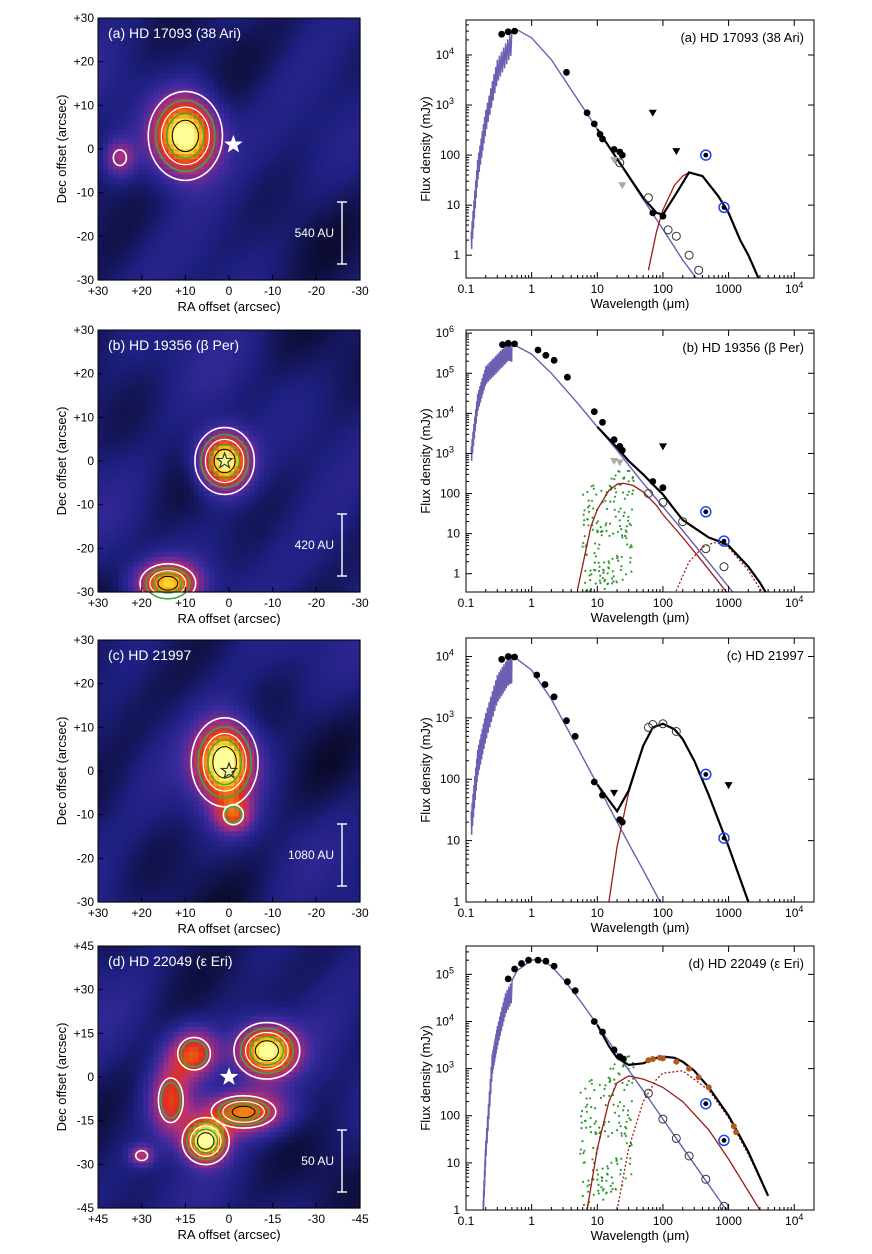  Describe the element at coordinates (185, 135) in the screenshot. I see `contour-line` at that location.